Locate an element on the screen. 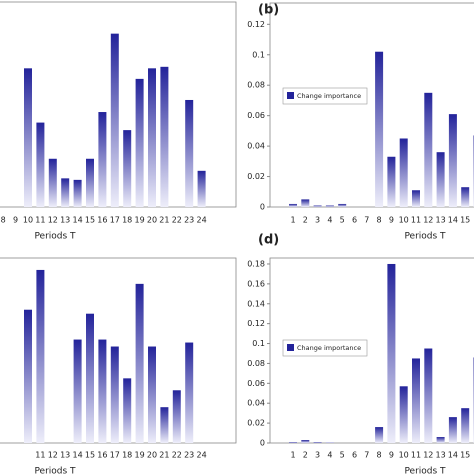 The image size is (474, 474). legend-box is located at coordinates (325, 96).